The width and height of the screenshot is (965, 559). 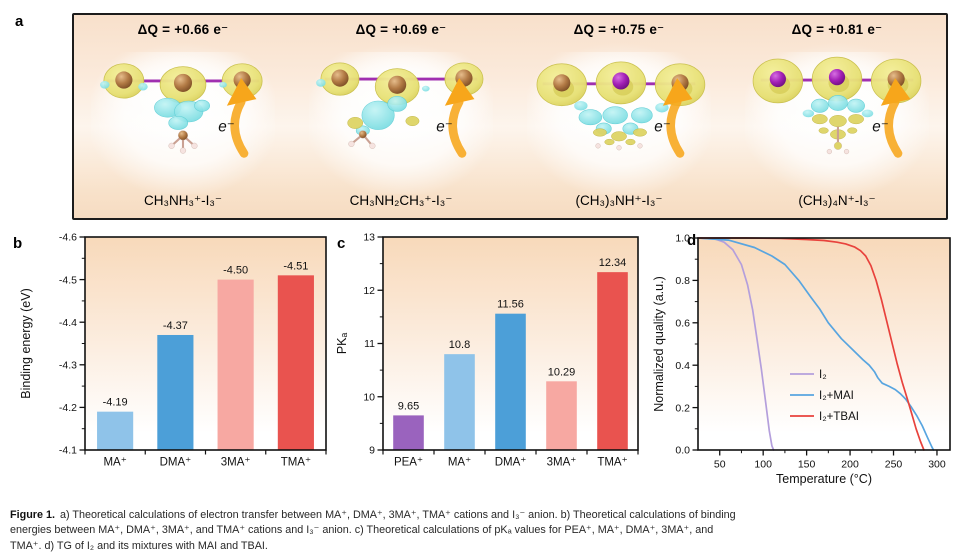 What do you see at coordinates (369, 238) in the screenshot?
I see `y-tick-label: 13` at bounding box center [369, 238].